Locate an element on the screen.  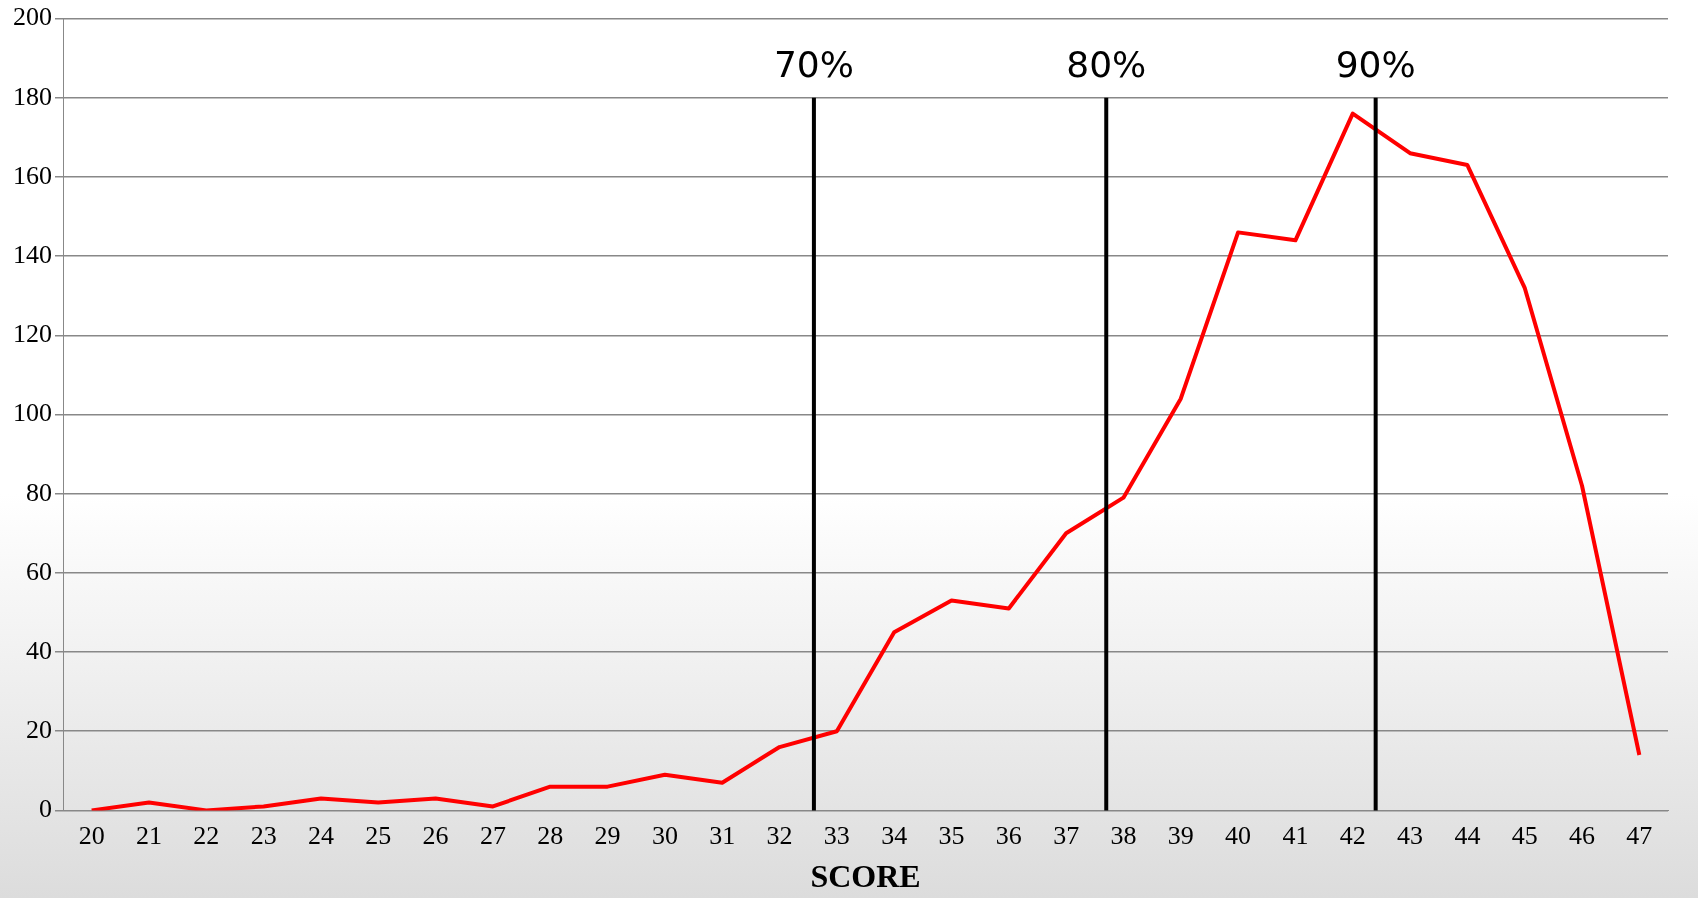
x-axis-title: SCORE is located at coordinates (865, 876).